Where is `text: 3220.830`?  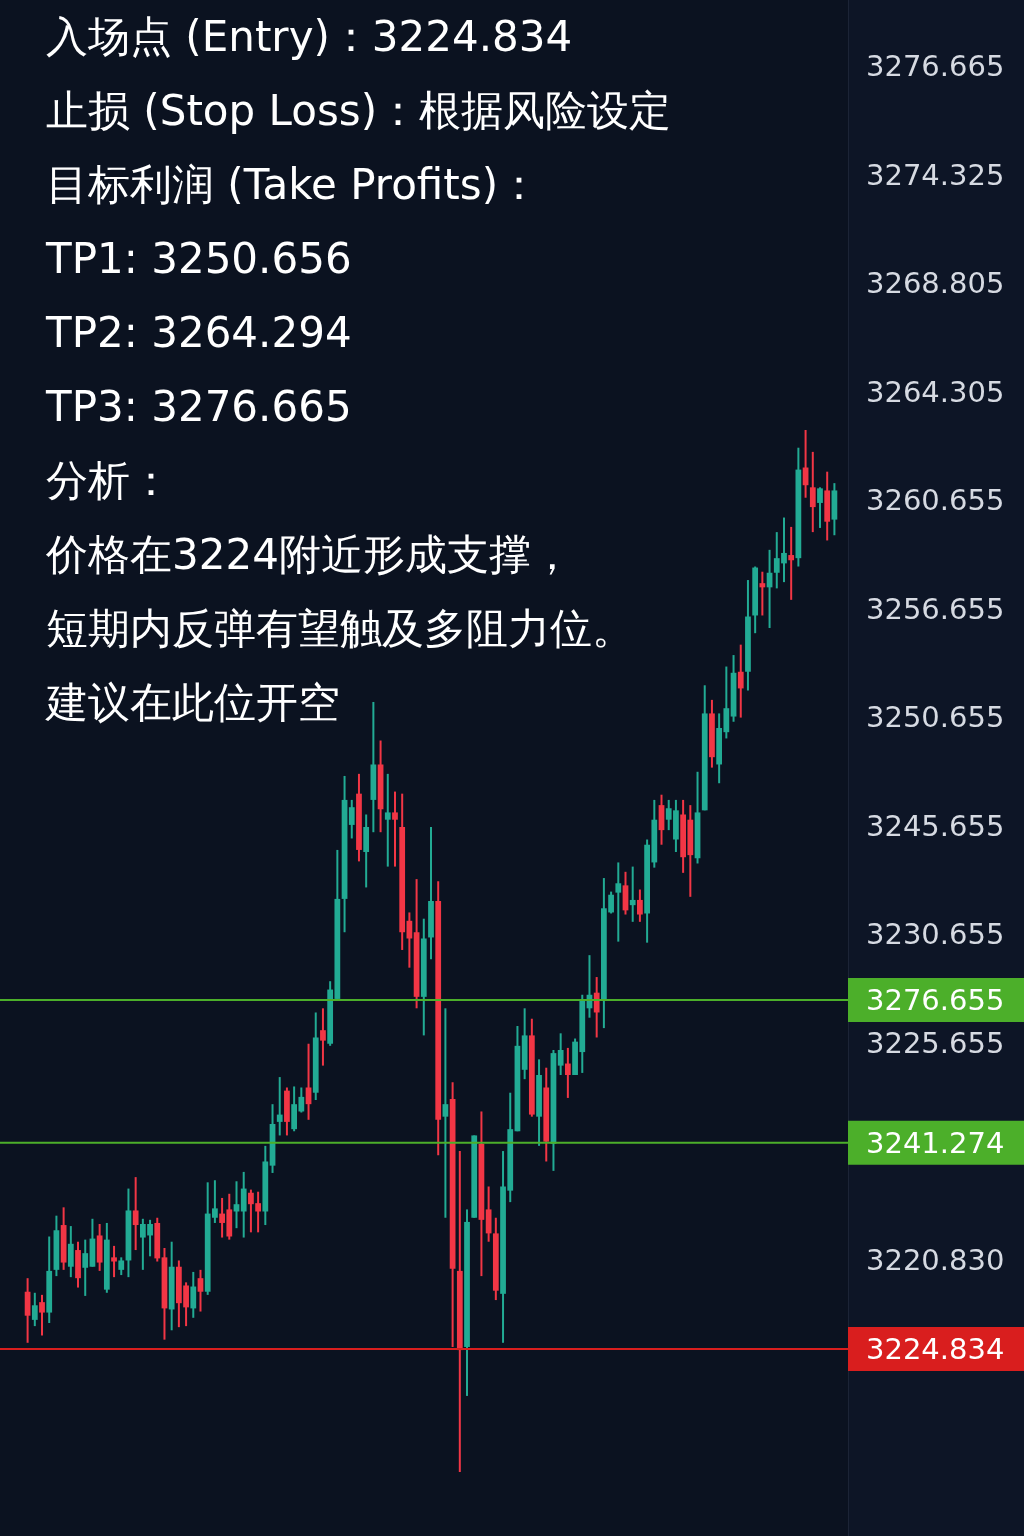
text: 3220.830 is located at coordinates (935, 1259).